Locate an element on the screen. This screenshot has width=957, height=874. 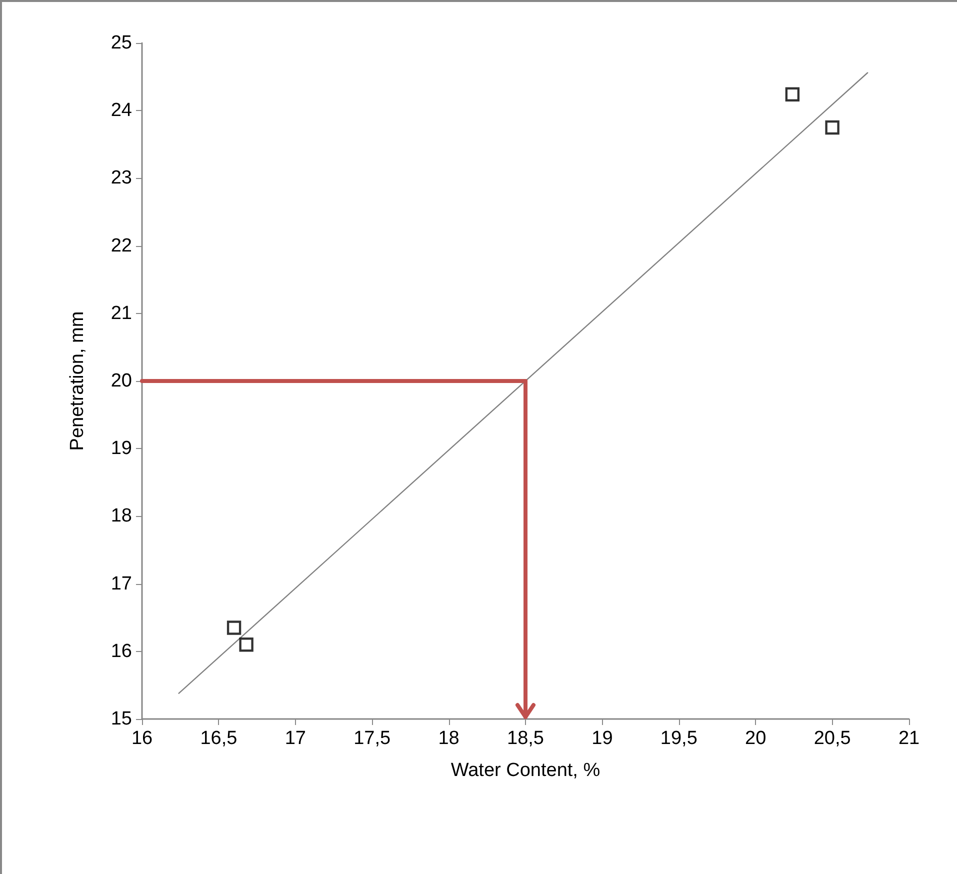
y-tick-label: 19 is located at coordinates (121, 449).